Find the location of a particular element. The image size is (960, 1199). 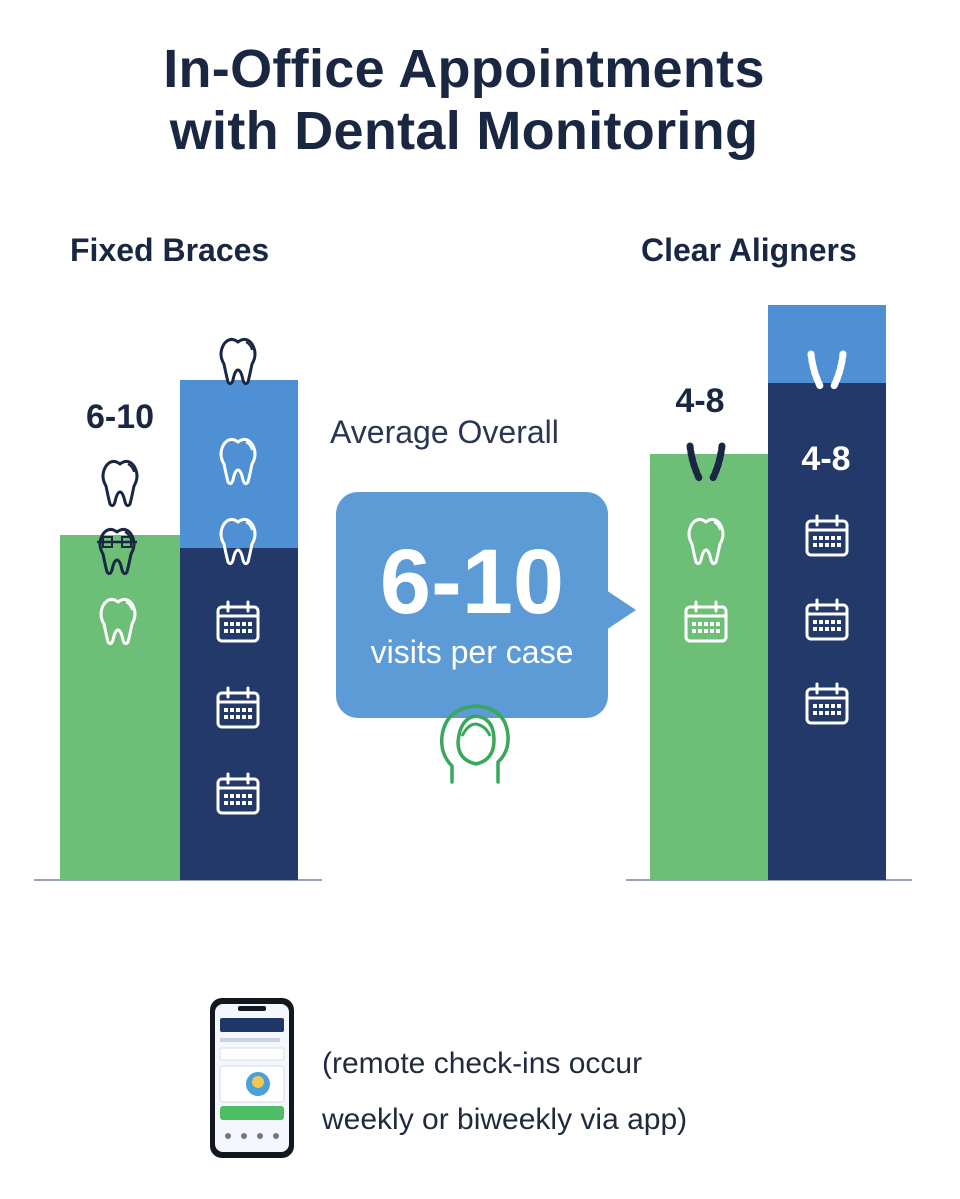

tooth-with-braces-icon is located at coordinates (117, 551).